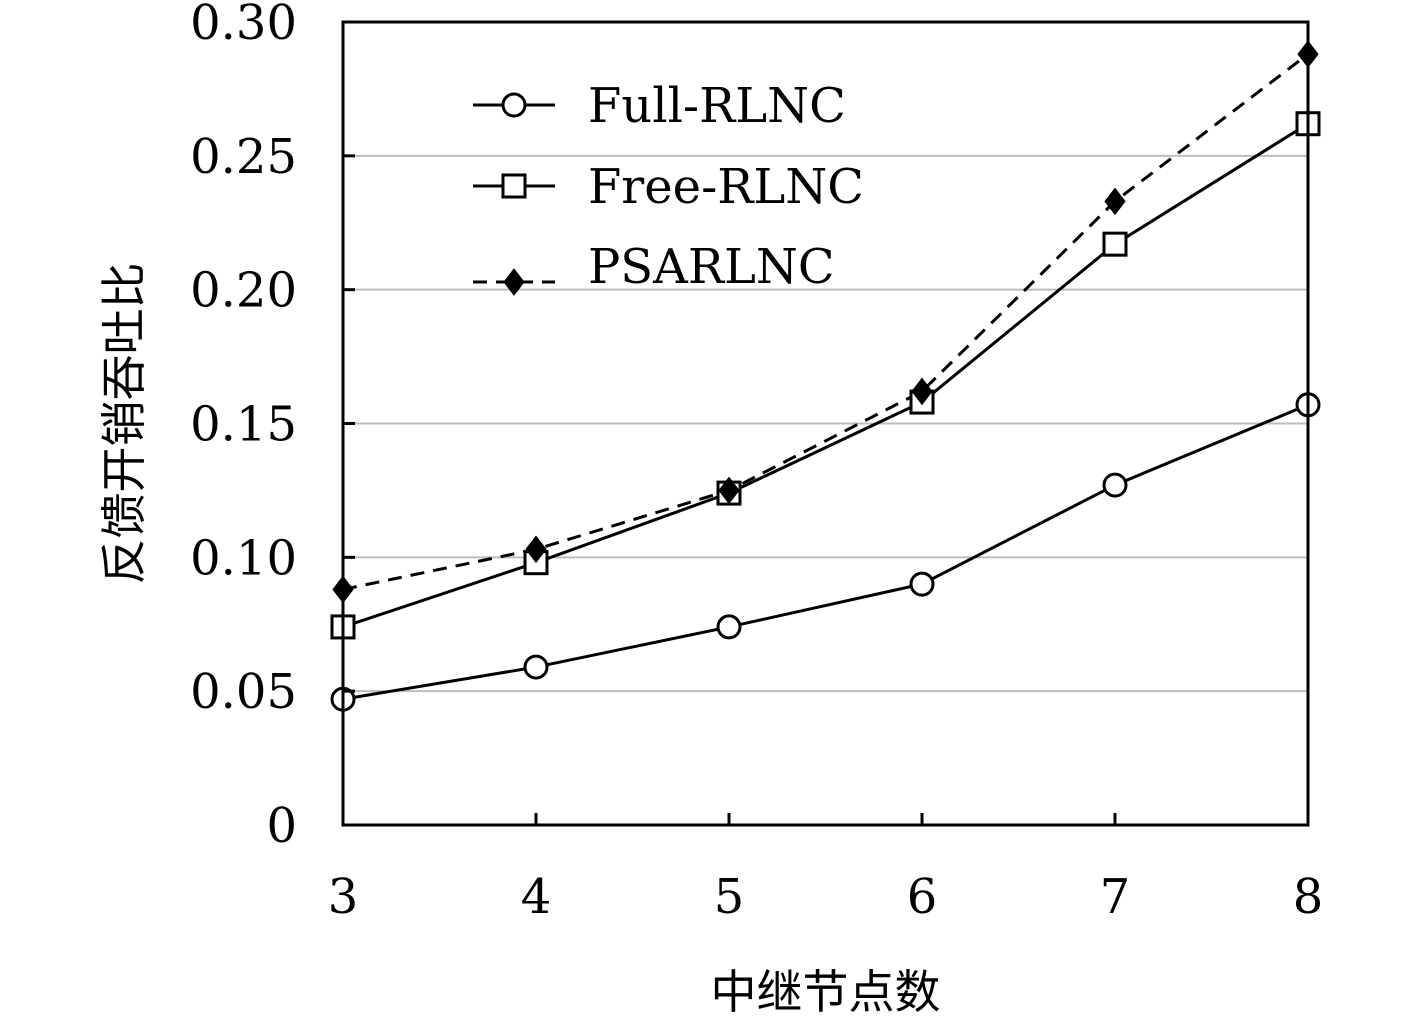  Describe the element at coordinates (922, 897) in the screenshot. I see `x-tick-label: 6` at that location.